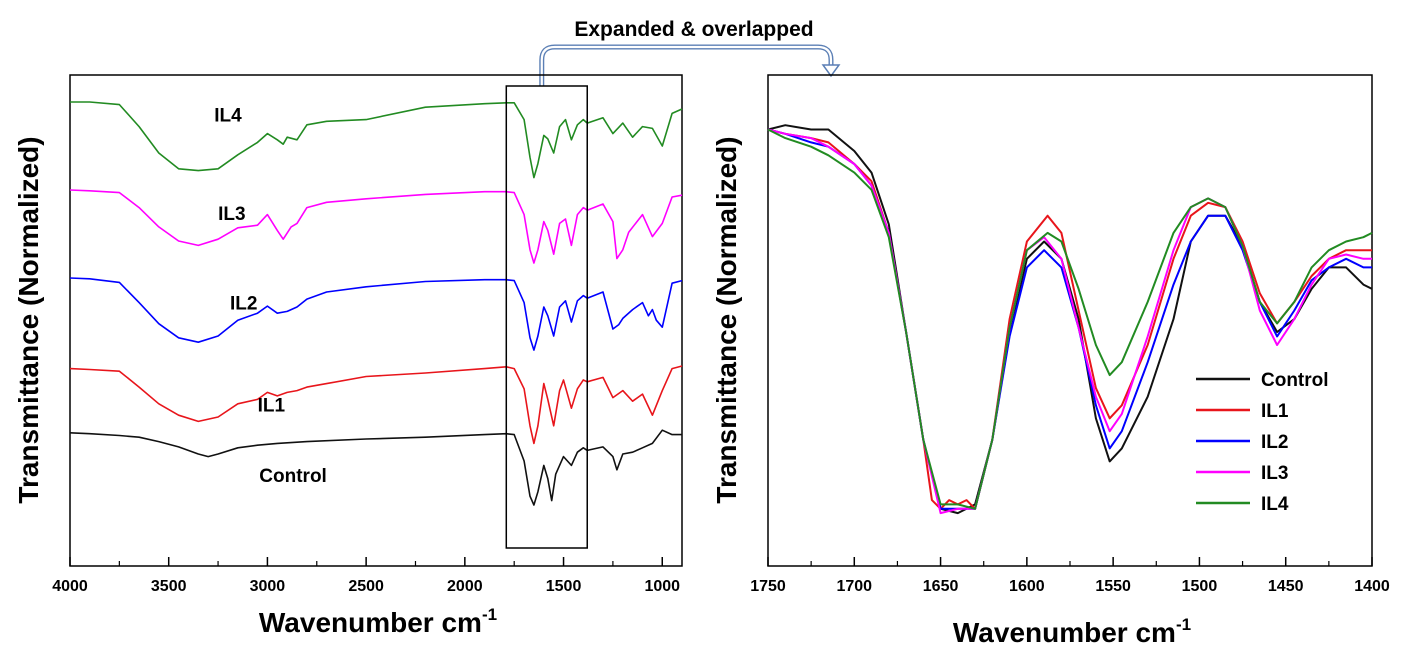 The height and width of the screenshot is (645, 1402). I want to click on x-tick-label: 2500, so click(366, 586).